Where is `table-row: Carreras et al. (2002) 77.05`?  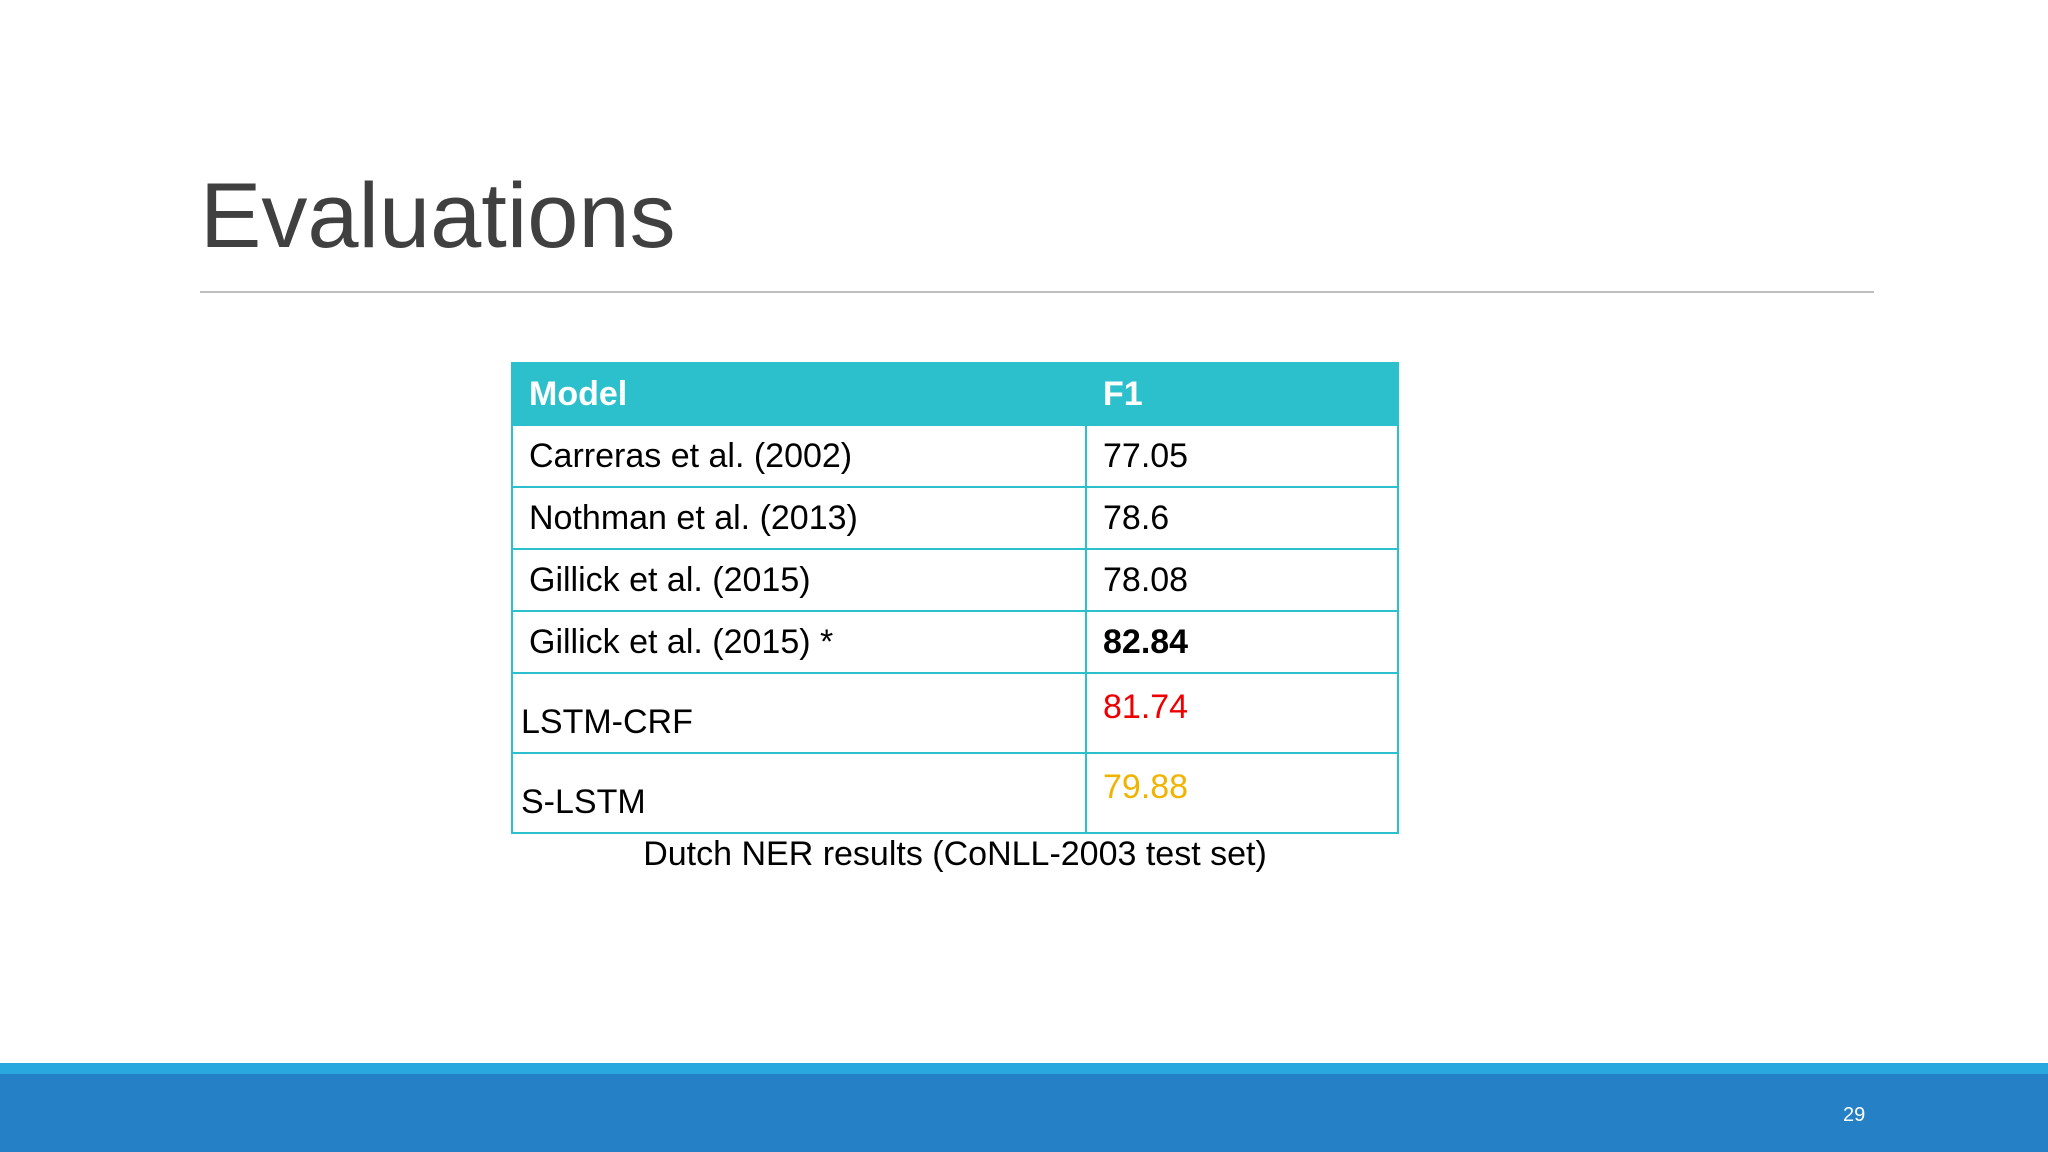 table-row: Carreras et al. (2002) 77.05 is located at coordinates (955, 456).